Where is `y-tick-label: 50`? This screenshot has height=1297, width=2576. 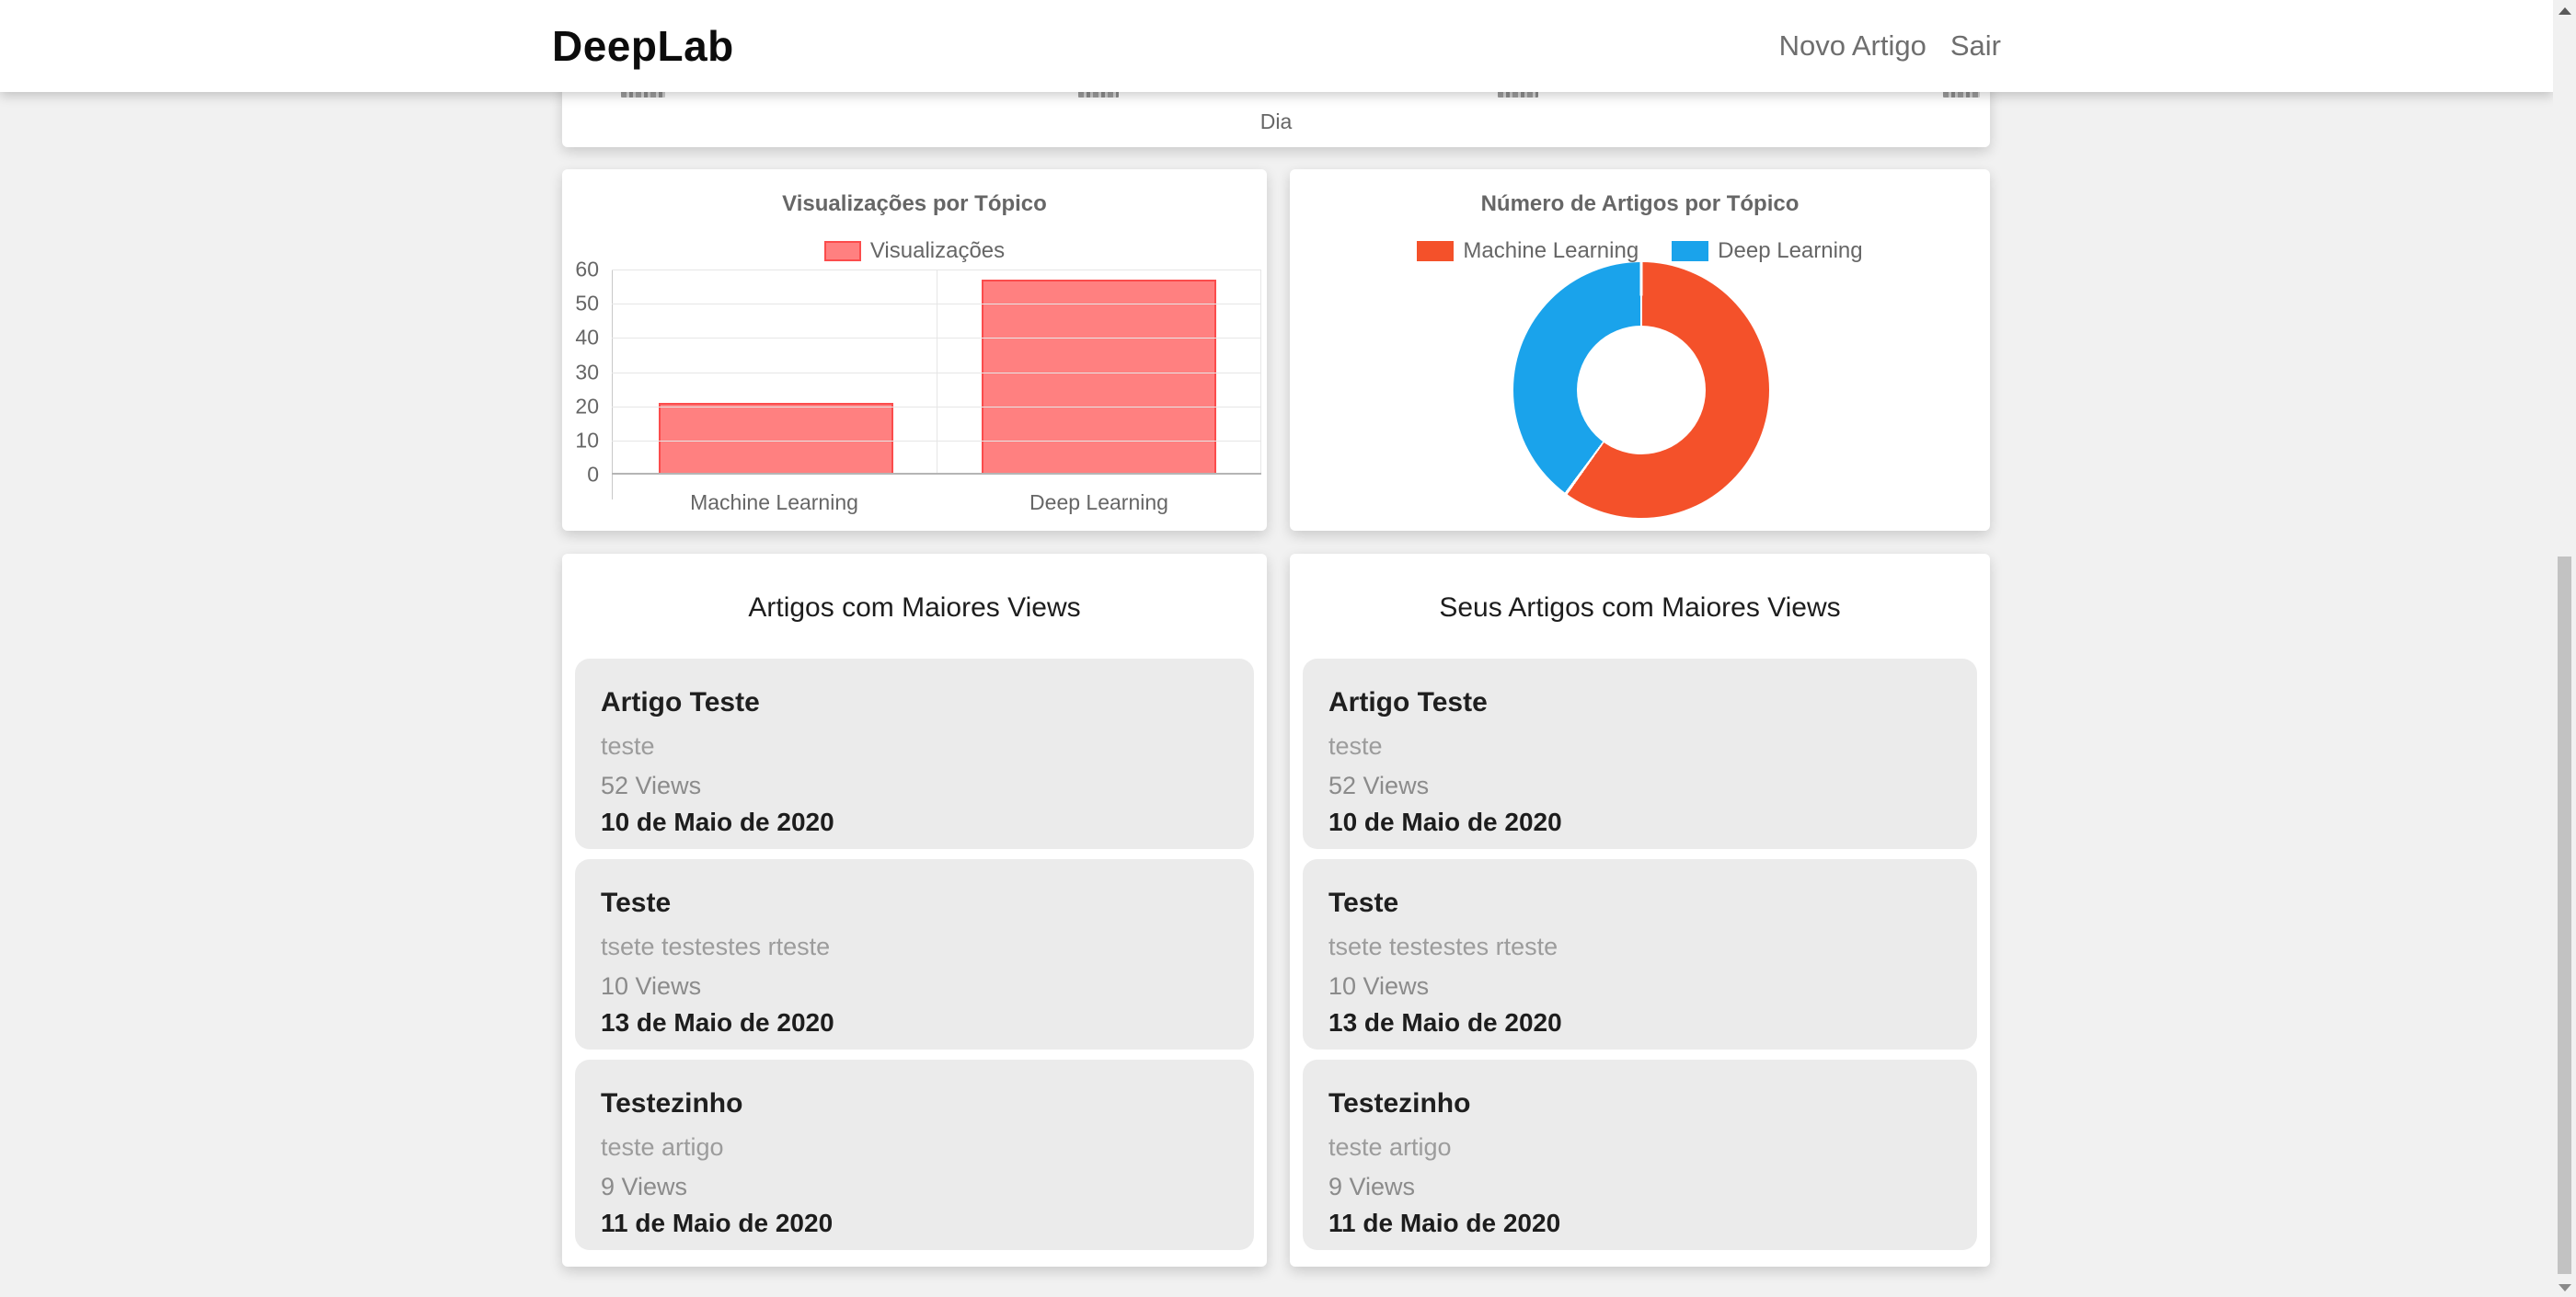
y-tick-label: 50 is located at coordinates (587, 304).